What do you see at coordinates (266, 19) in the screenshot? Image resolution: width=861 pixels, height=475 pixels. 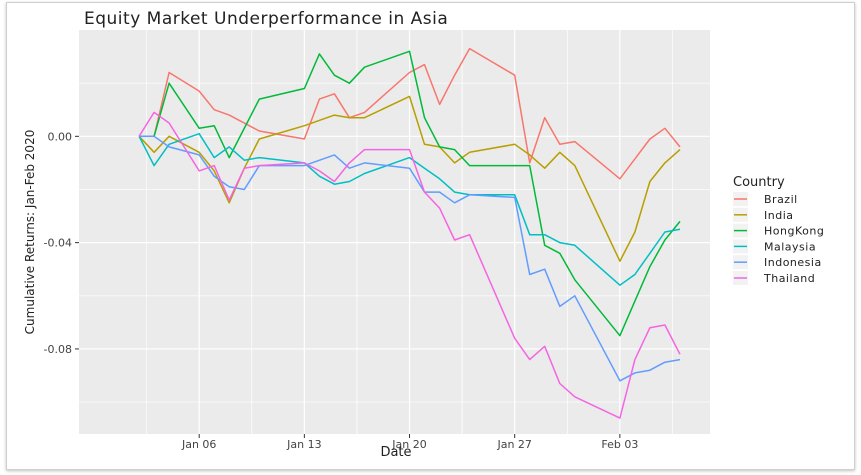 I see `chart-title: Equity Market Underperformance in Asia` at bounding box center [266, 19].